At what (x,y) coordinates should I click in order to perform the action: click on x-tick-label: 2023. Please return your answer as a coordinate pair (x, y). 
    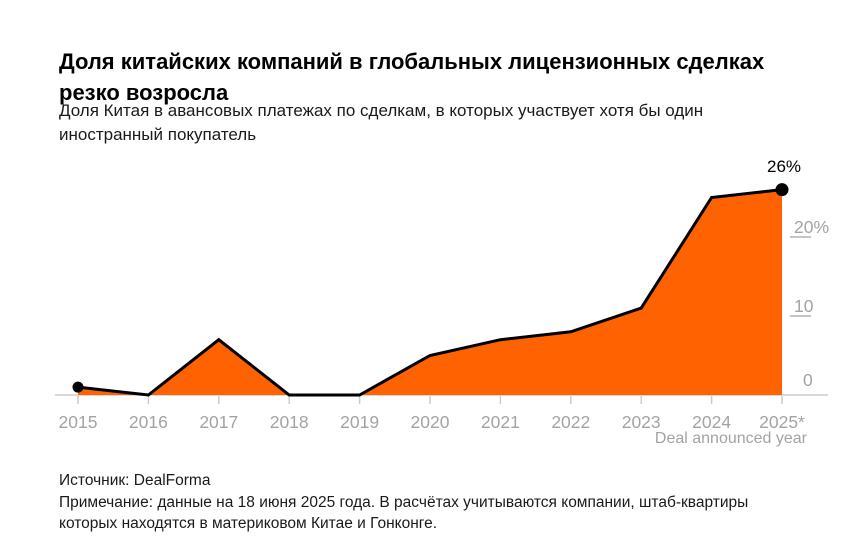
    Looking at the image, I should click on (641, 422).